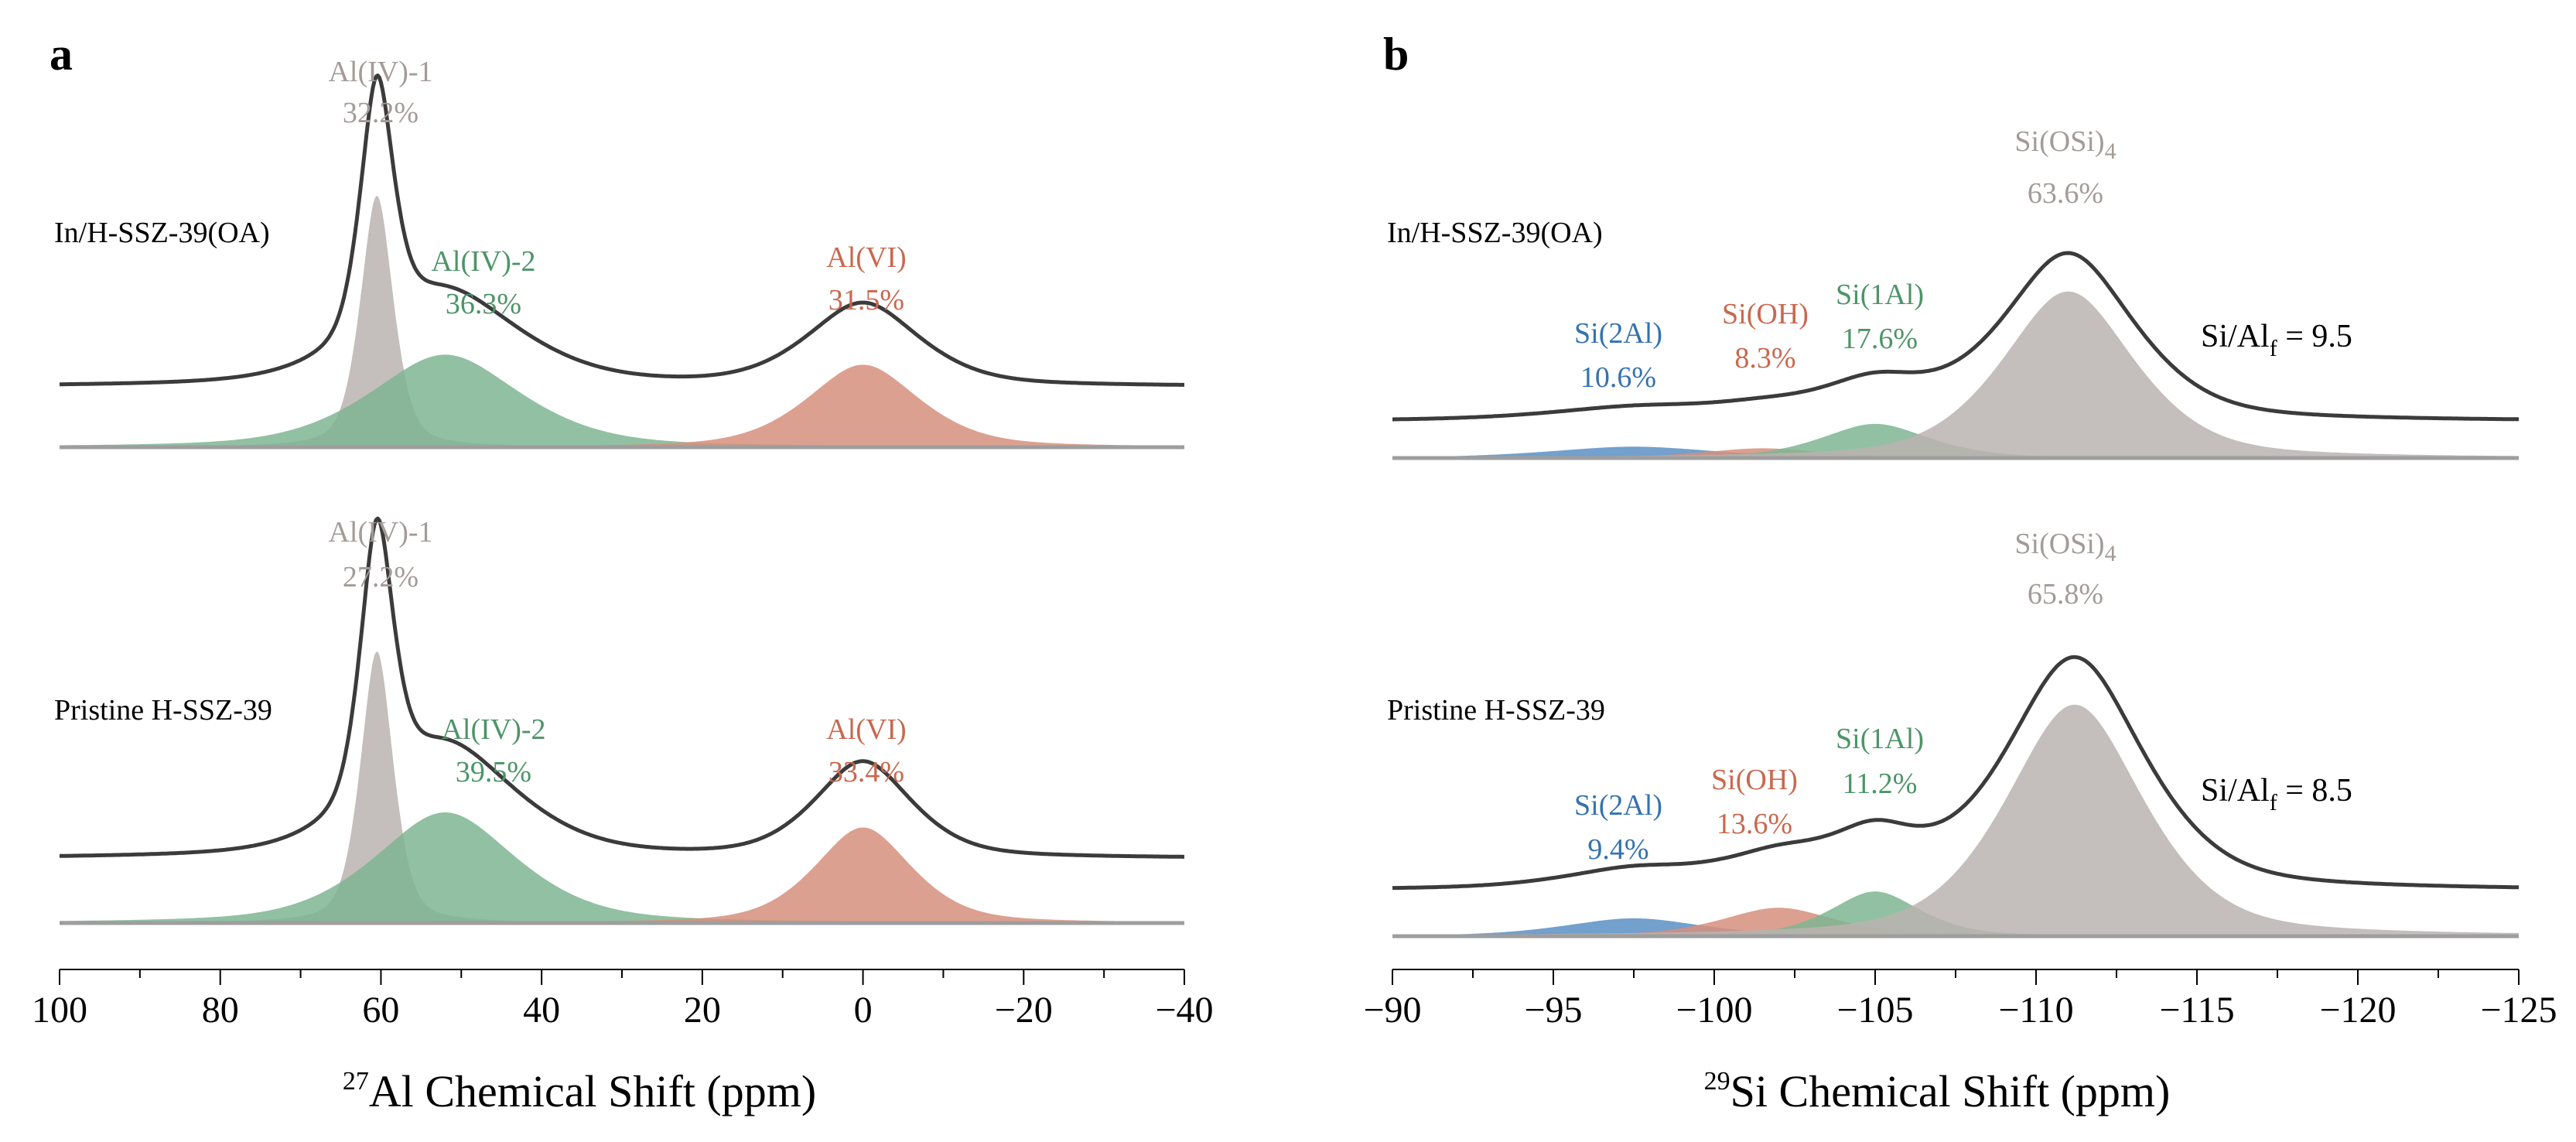 The width and height of the screenshot is (2576, 1142). I want to click on x-tick-label-0: 100, so click(59, 1010).